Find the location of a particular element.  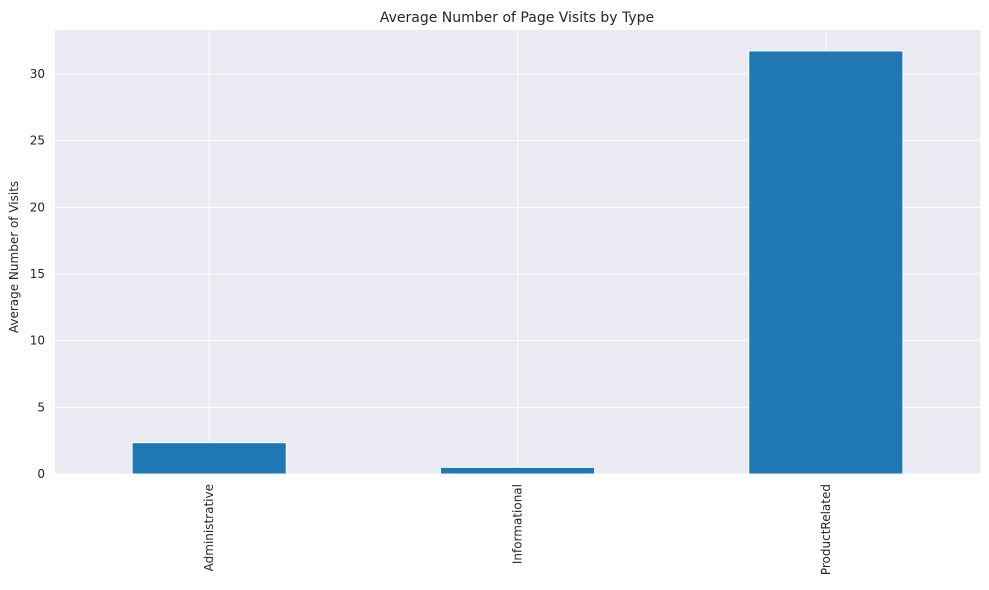

y-tick-label: 25 is located at coordinates (37, 141).